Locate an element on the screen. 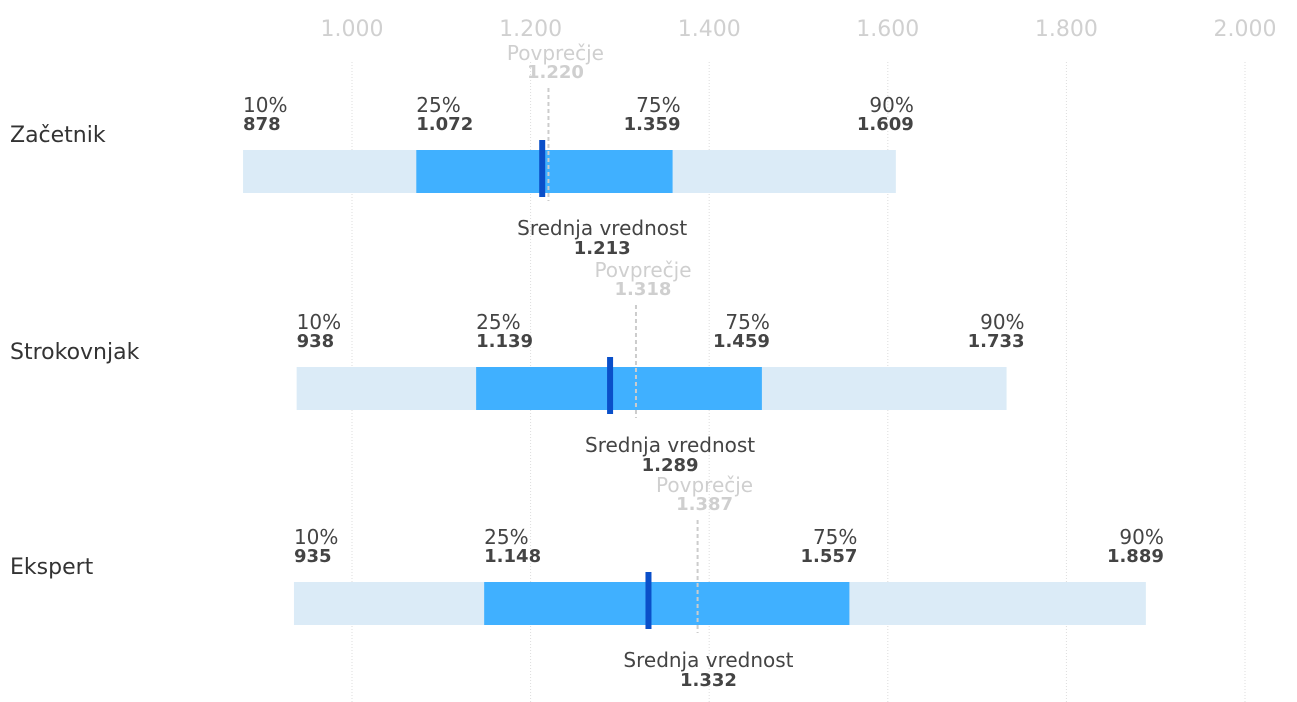 This screenshot has width=1297, height=702. average-value: 1.220 is located at coordinates (555, 72).